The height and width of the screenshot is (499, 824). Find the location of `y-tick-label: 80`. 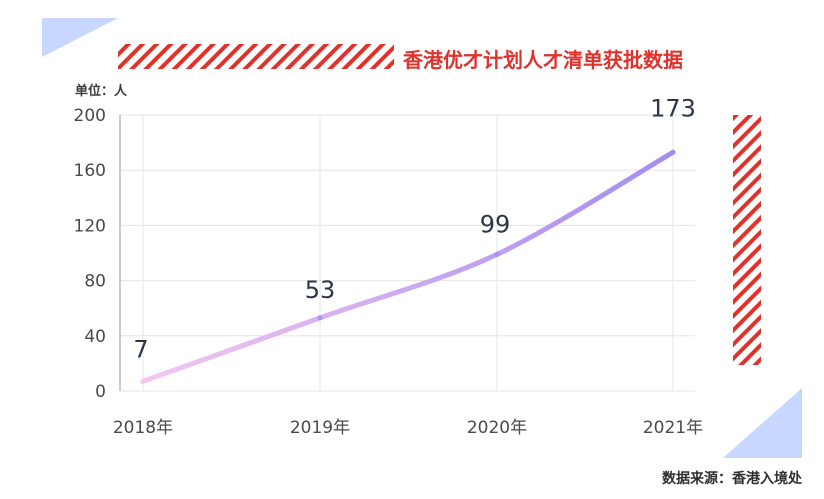

y-tick-label: 80 is located at coordinates (95, 282).